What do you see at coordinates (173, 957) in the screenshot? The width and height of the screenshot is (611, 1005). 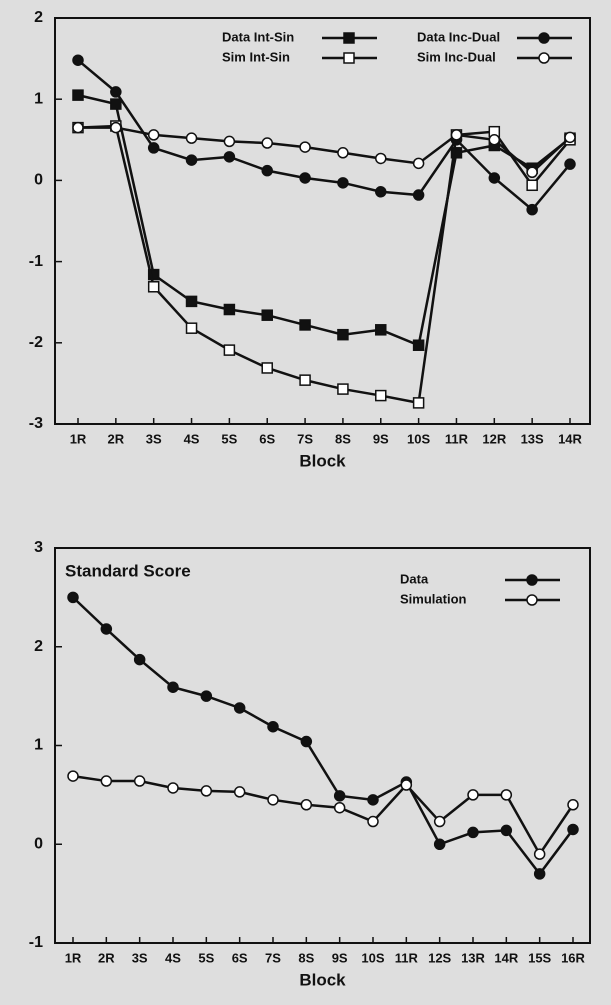 I see `x-tick-label: 4S` at bounding box center [173, 957].